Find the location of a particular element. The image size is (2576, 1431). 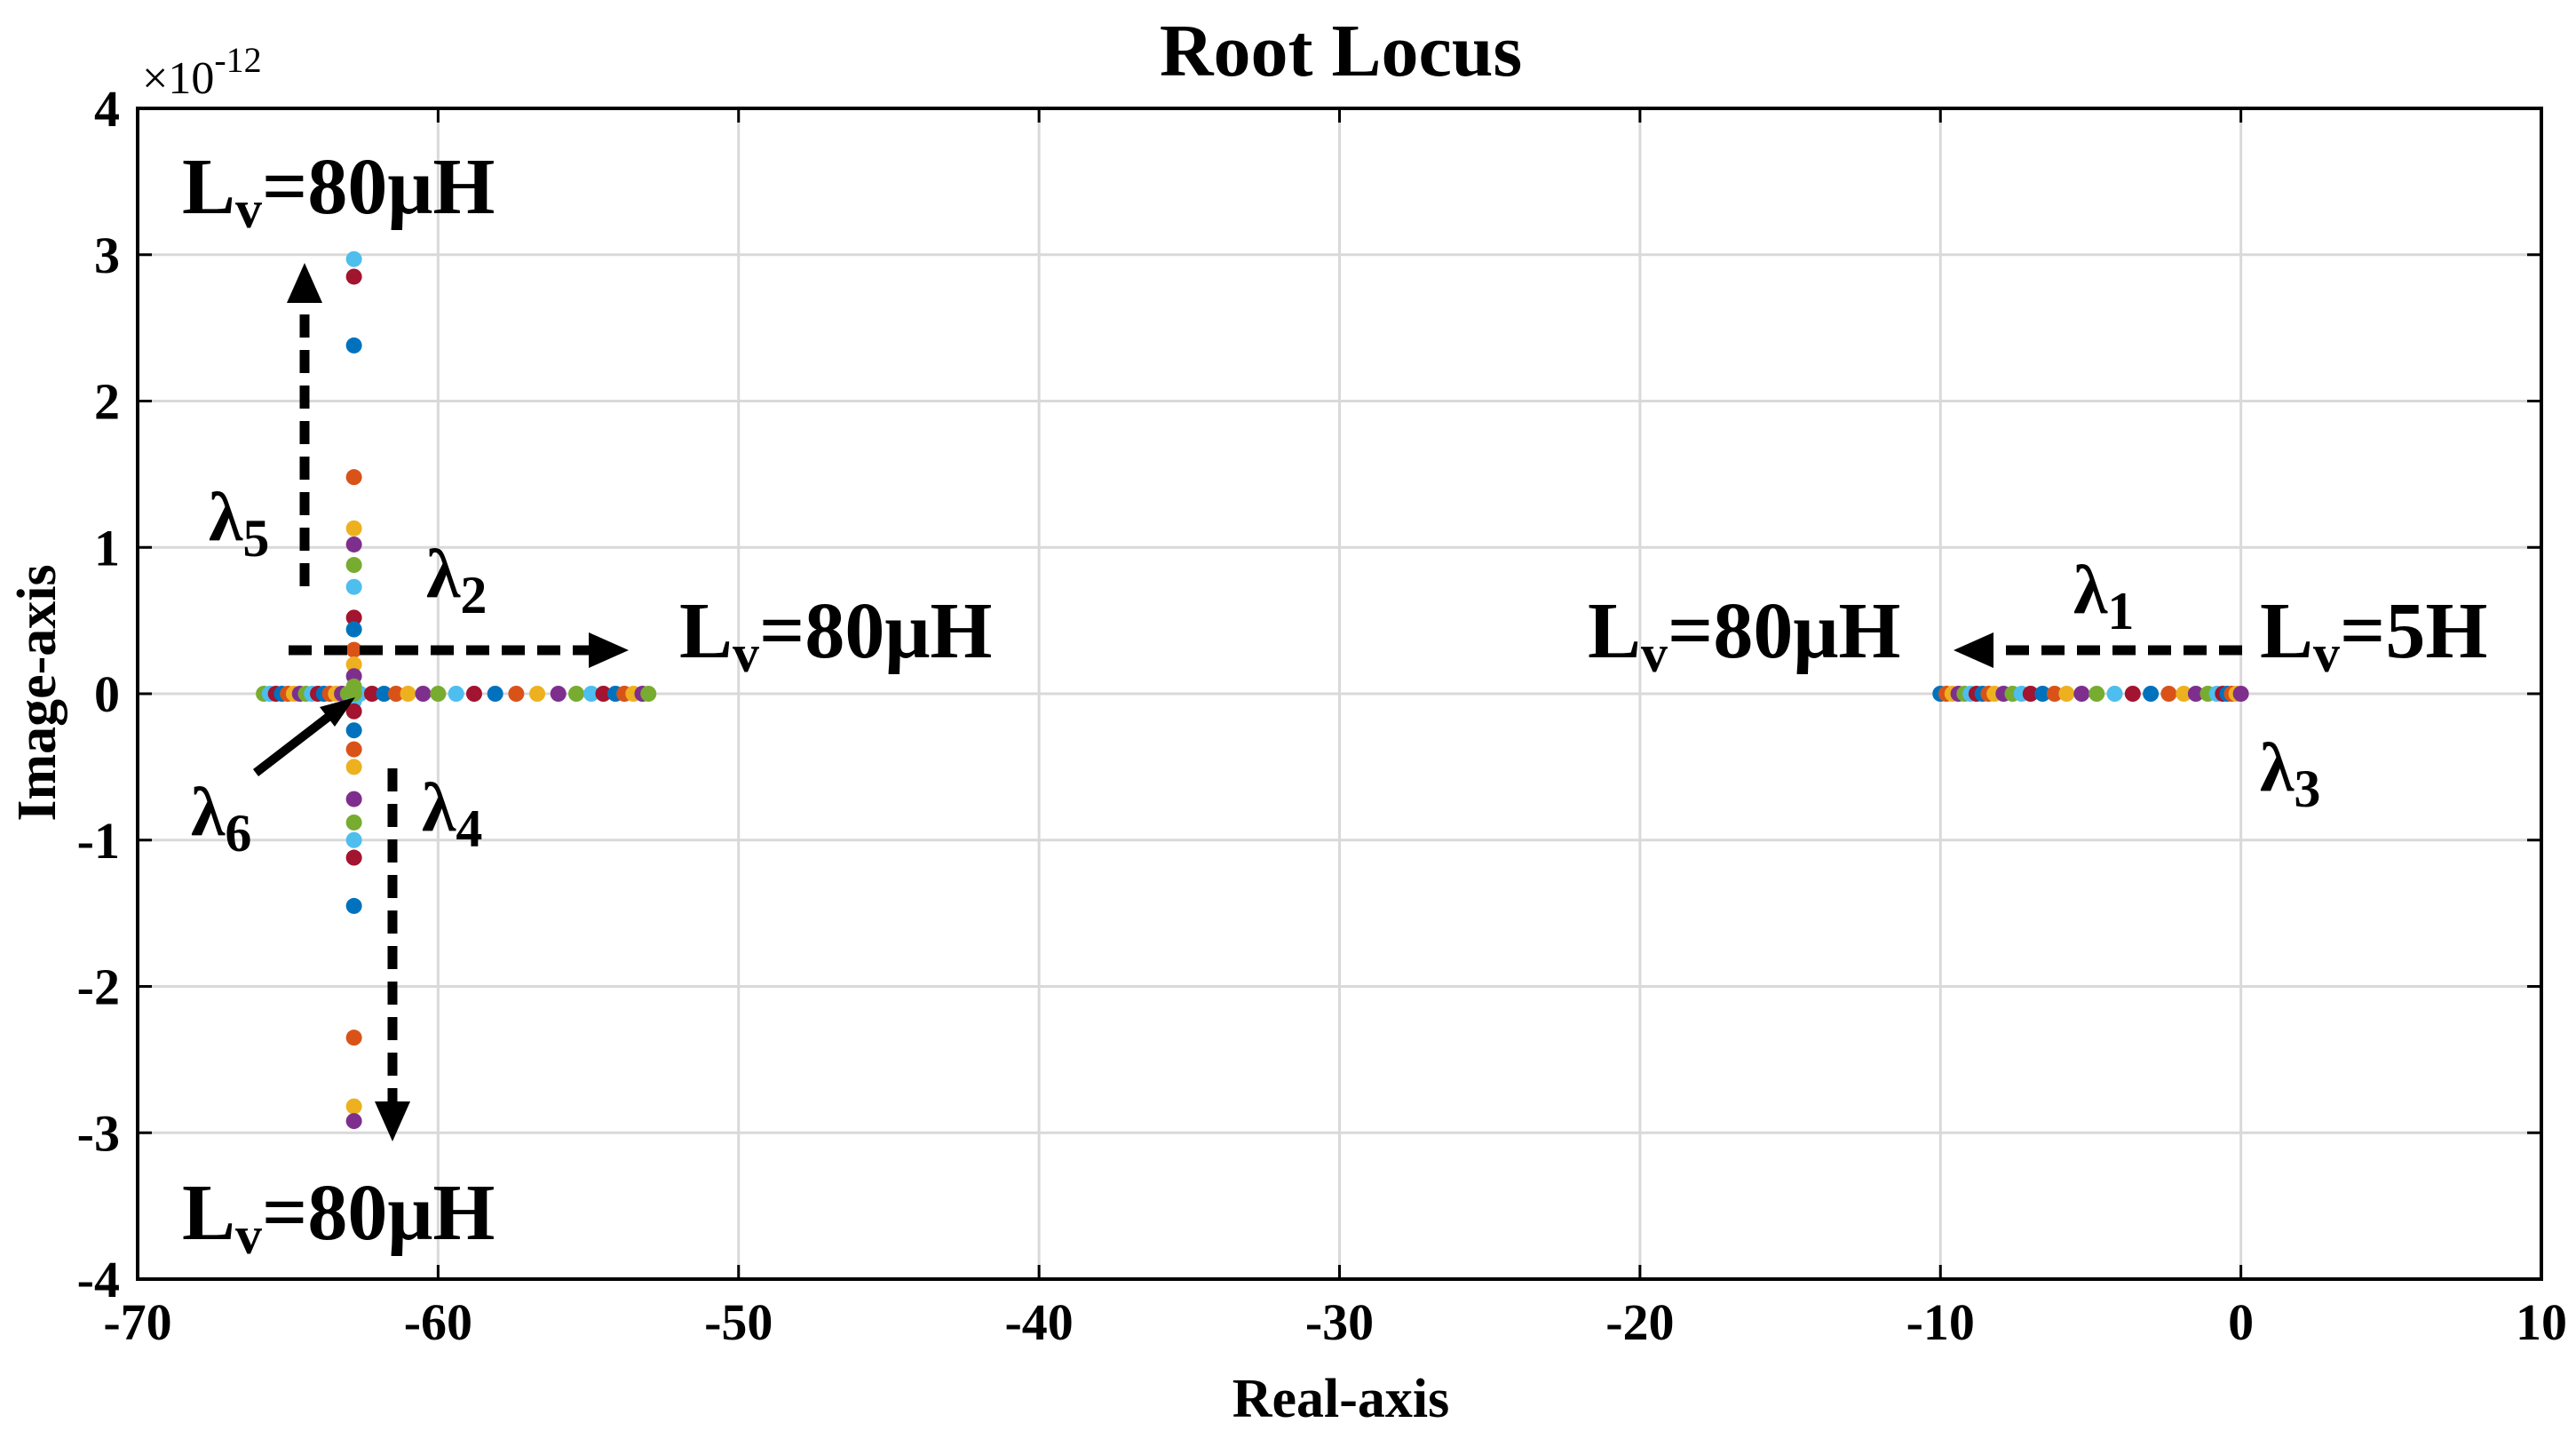

lambda-1-arrow-head is located at coordinates (1974, 650).